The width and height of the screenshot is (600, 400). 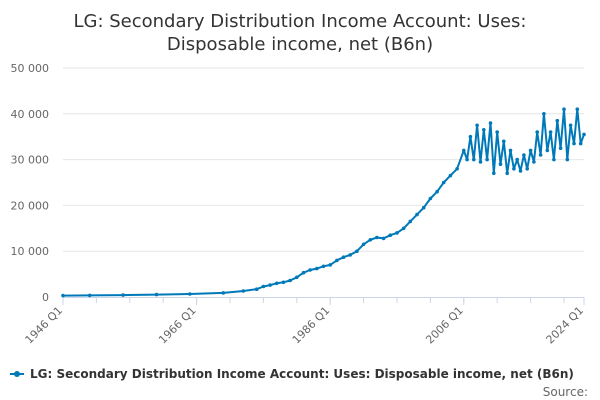 I want to click on x-axis-labels: 1946 Q1 1966 Q1 1986 Q1 2006 Q1 2024 Q1, so click(x=305, y=322).